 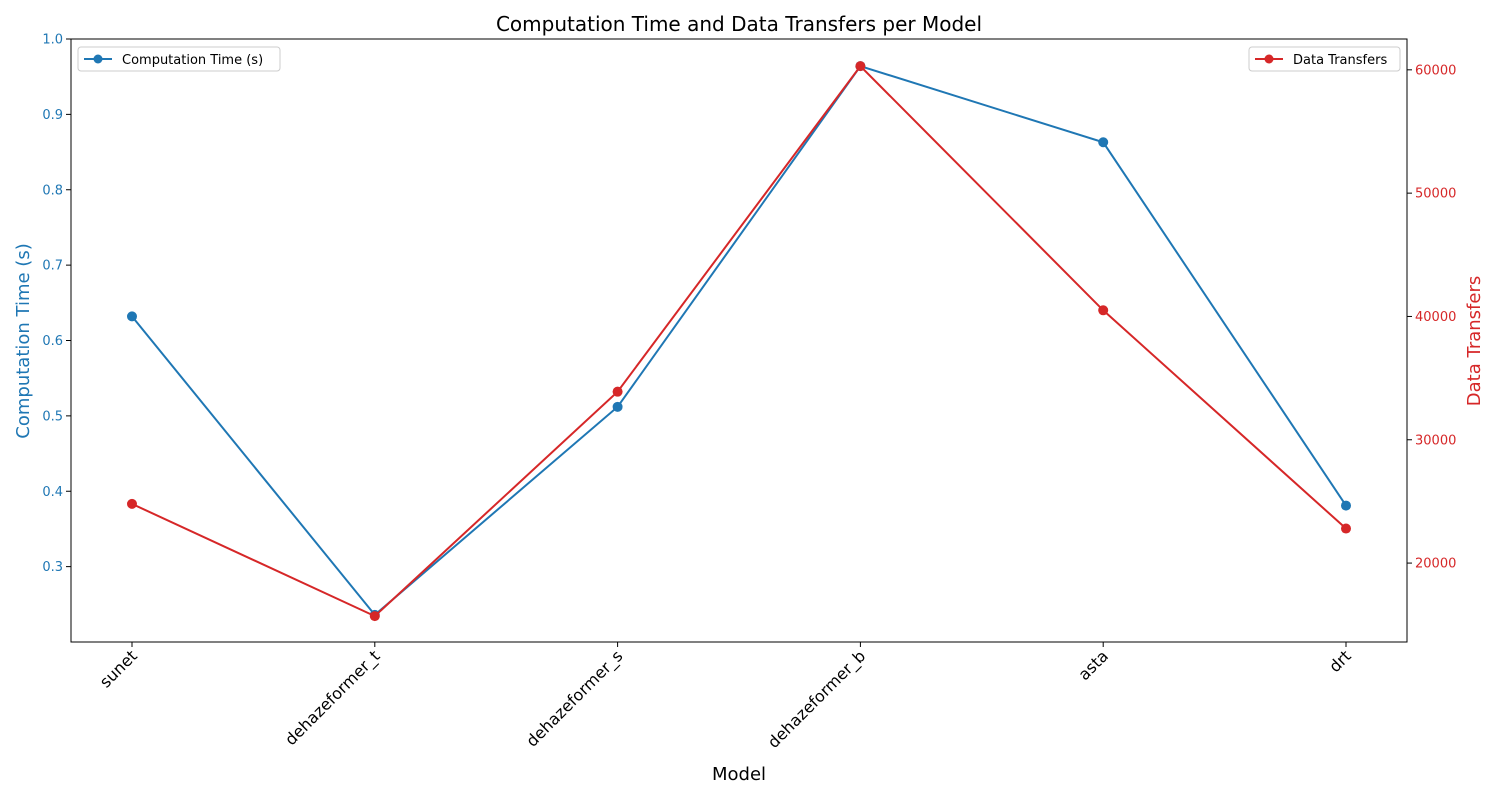 What do you see at coordinates (52, 341) in the screenshot?
I see `left-tick-label: 0.6` at bounding box center [52, 341].